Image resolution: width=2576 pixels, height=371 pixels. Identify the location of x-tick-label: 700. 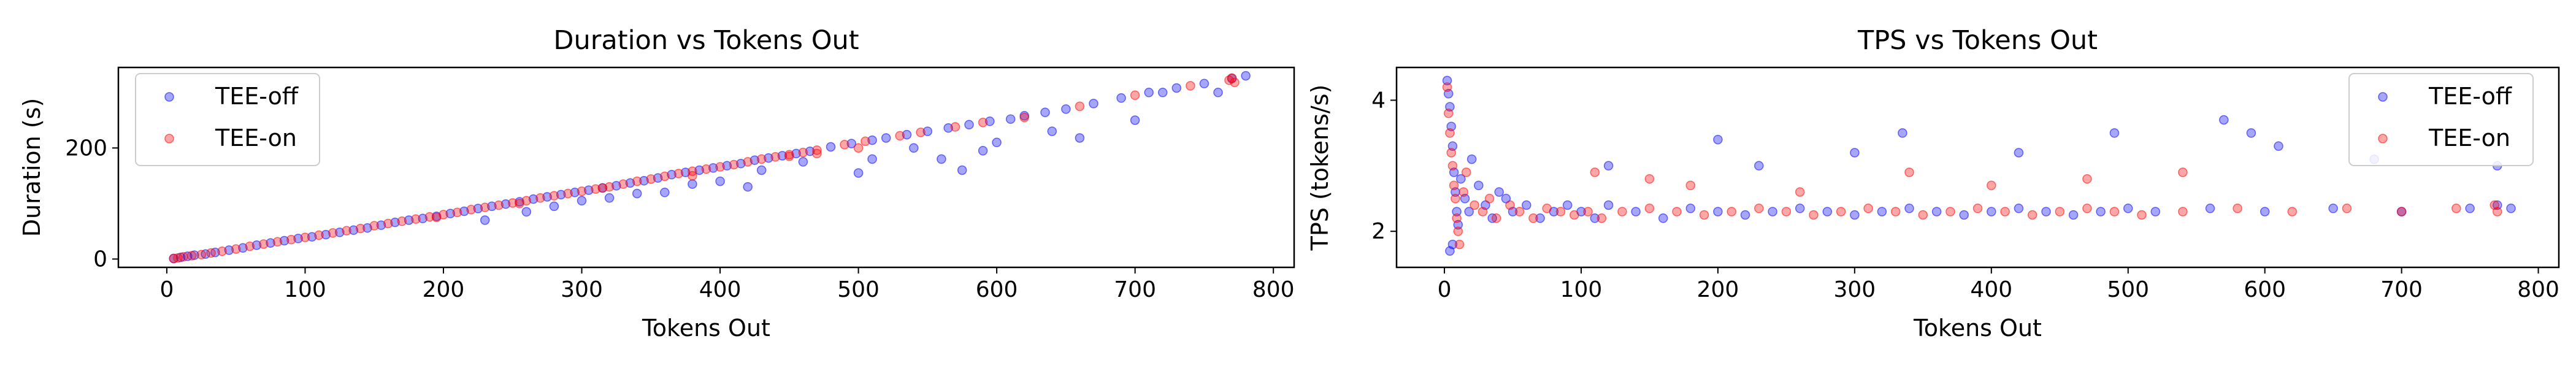
(1135, 289).